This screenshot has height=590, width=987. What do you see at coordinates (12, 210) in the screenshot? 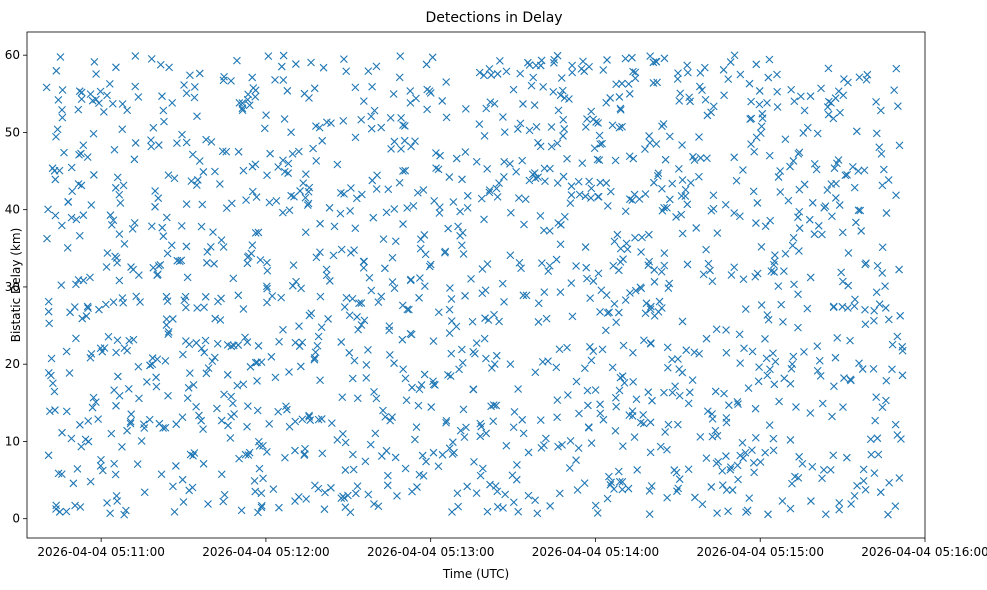
I see `y-tick-label: 40` at bounding box center [12, 210].